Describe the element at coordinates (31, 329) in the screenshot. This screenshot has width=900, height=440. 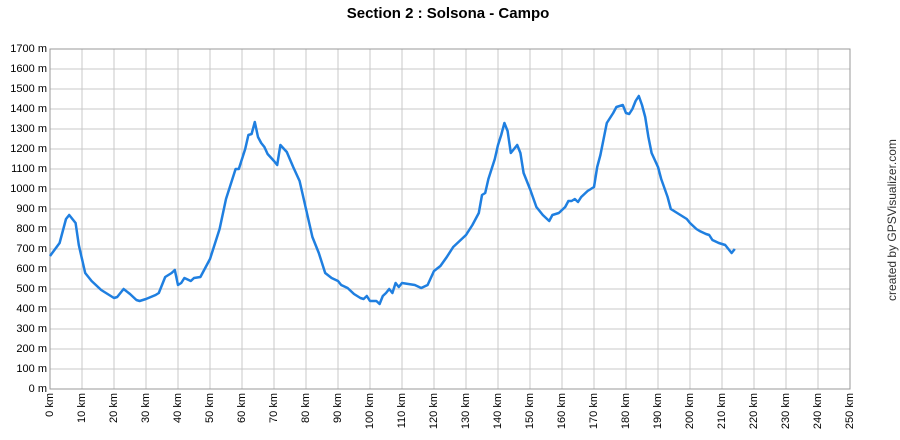
I see `y-tick-label: 300 m` at that location.